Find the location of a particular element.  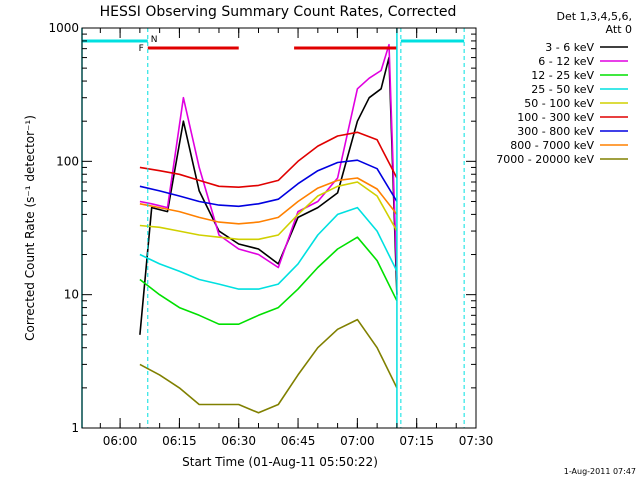

x-tick-label: 06:30 is located at coordinates (238, 441).